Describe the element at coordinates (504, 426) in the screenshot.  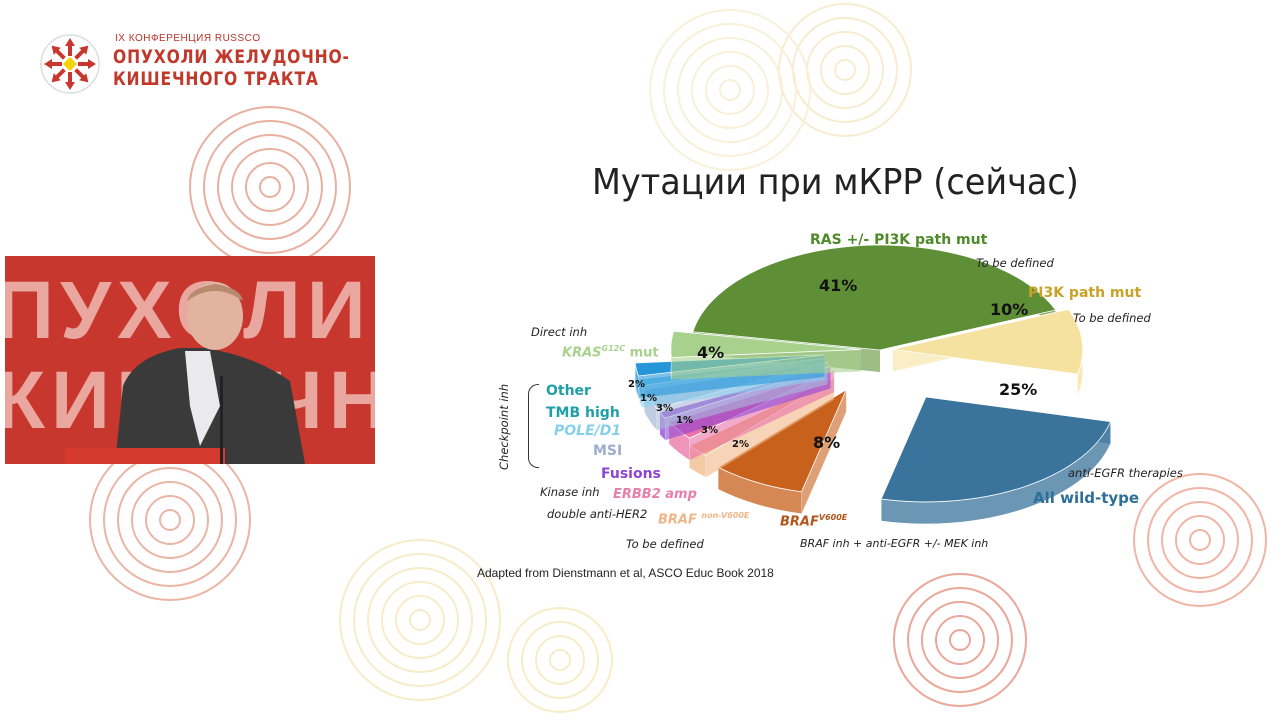
I see `note-checkpoint: Checkpoint inh` at that location.